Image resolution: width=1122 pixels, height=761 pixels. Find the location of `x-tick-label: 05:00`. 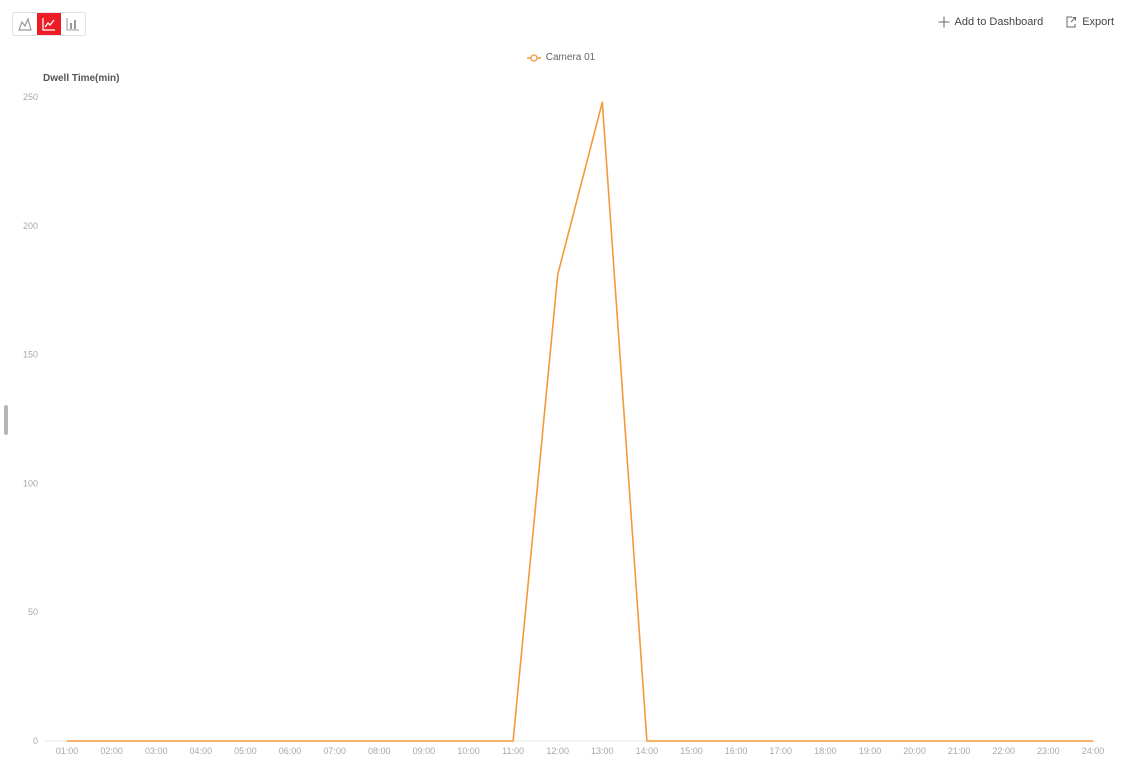

x-tick-label: 05:00 is located at coordinates (245, 751).